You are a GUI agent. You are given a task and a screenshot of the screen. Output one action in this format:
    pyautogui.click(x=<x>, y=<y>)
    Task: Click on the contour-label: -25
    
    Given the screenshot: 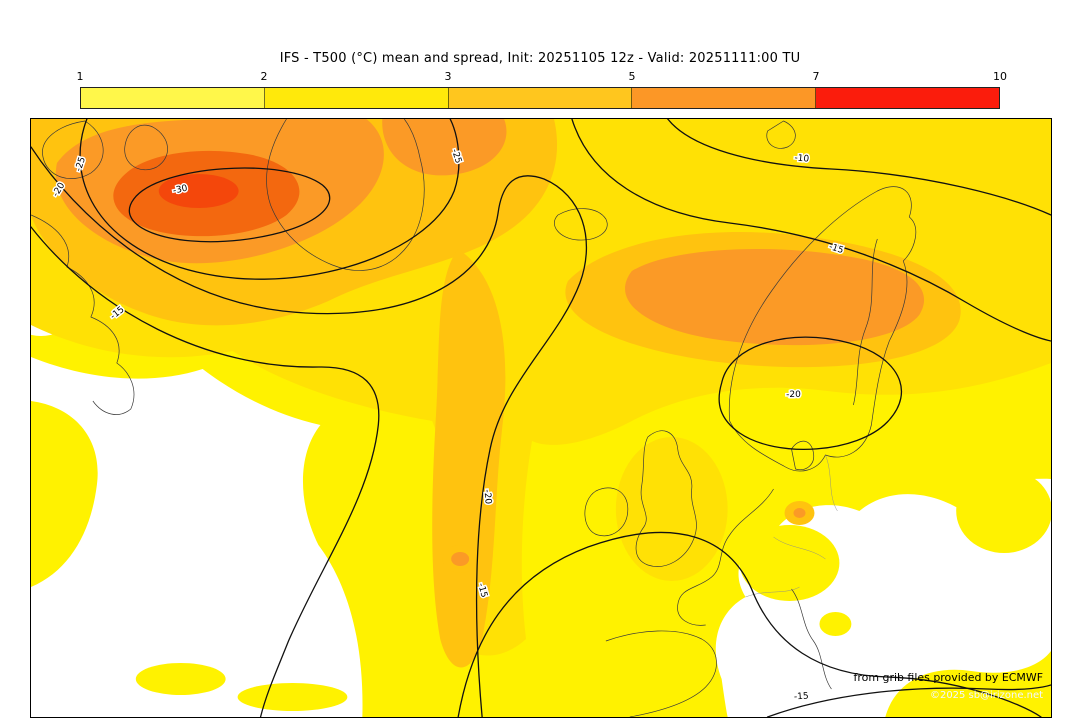 What is the action you would take?
    pyautogui.click(x=456, y=156)
    